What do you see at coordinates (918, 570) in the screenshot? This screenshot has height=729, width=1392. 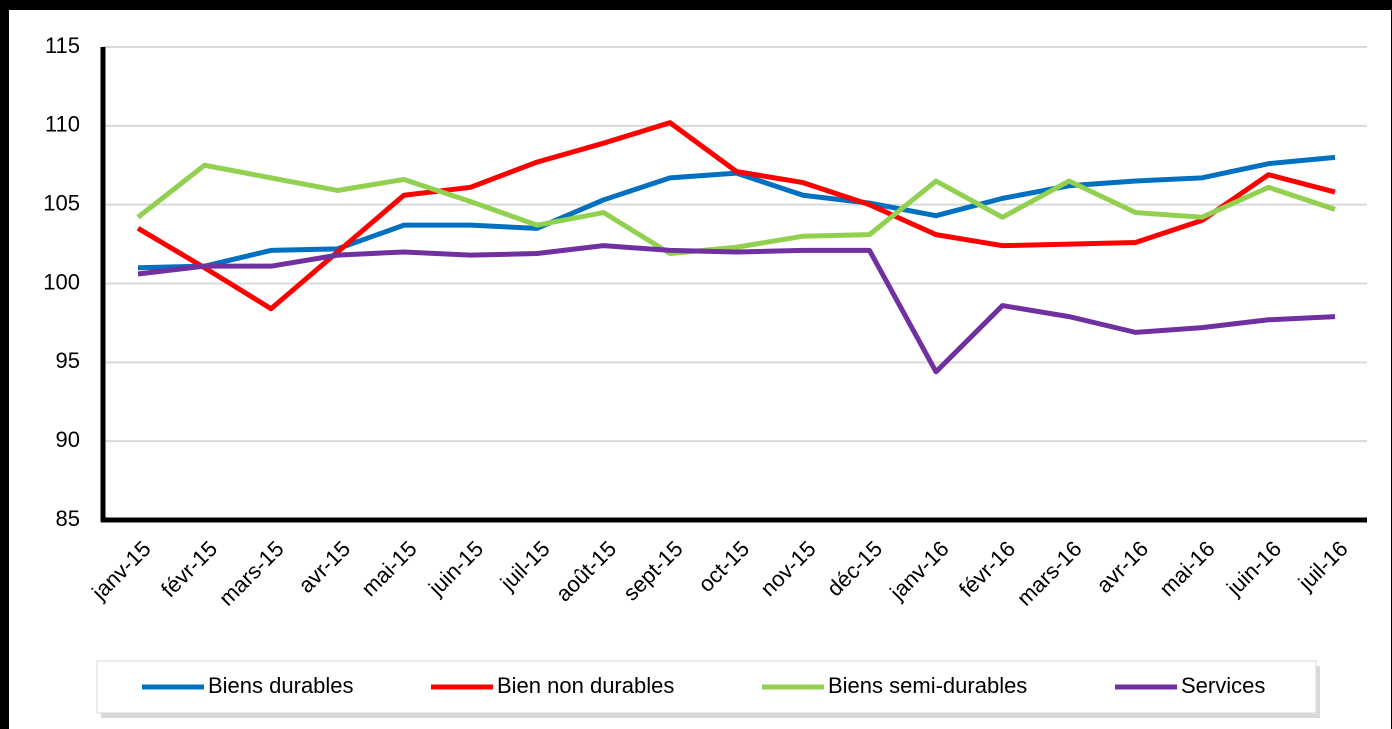 I see `x-tick-label: janv-16` at bounding box center [918, 570].